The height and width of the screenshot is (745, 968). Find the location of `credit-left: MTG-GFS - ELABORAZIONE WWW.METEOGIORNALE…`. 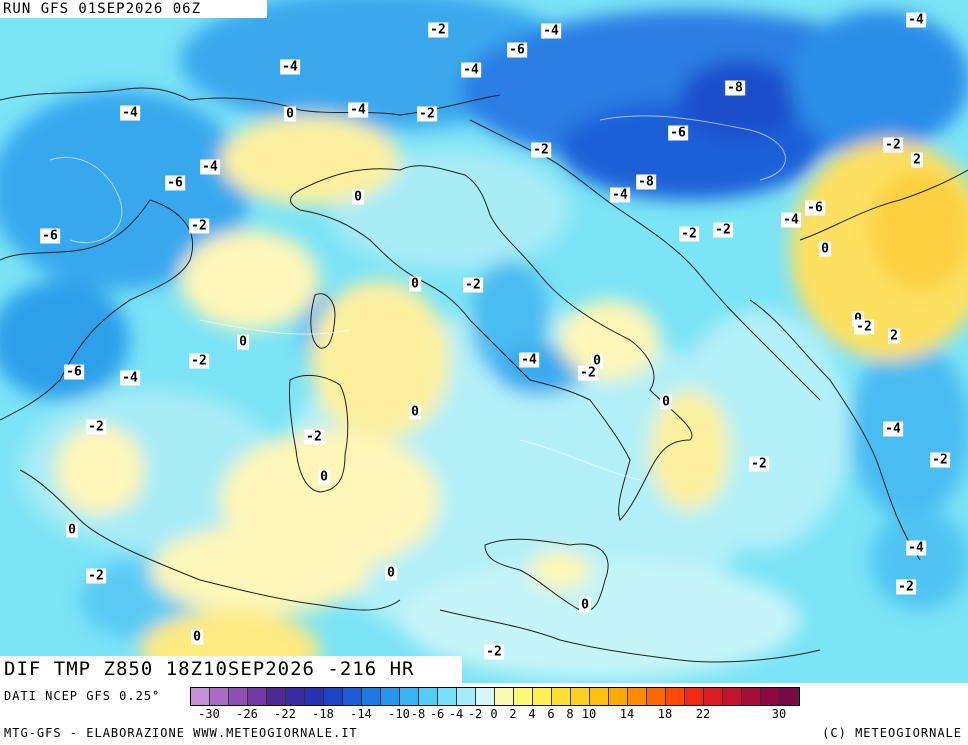

credit-left: MTG-GFS - ELABORAZIONE WWW.METEOGIORNALE… is located at coordinates (181, 733).